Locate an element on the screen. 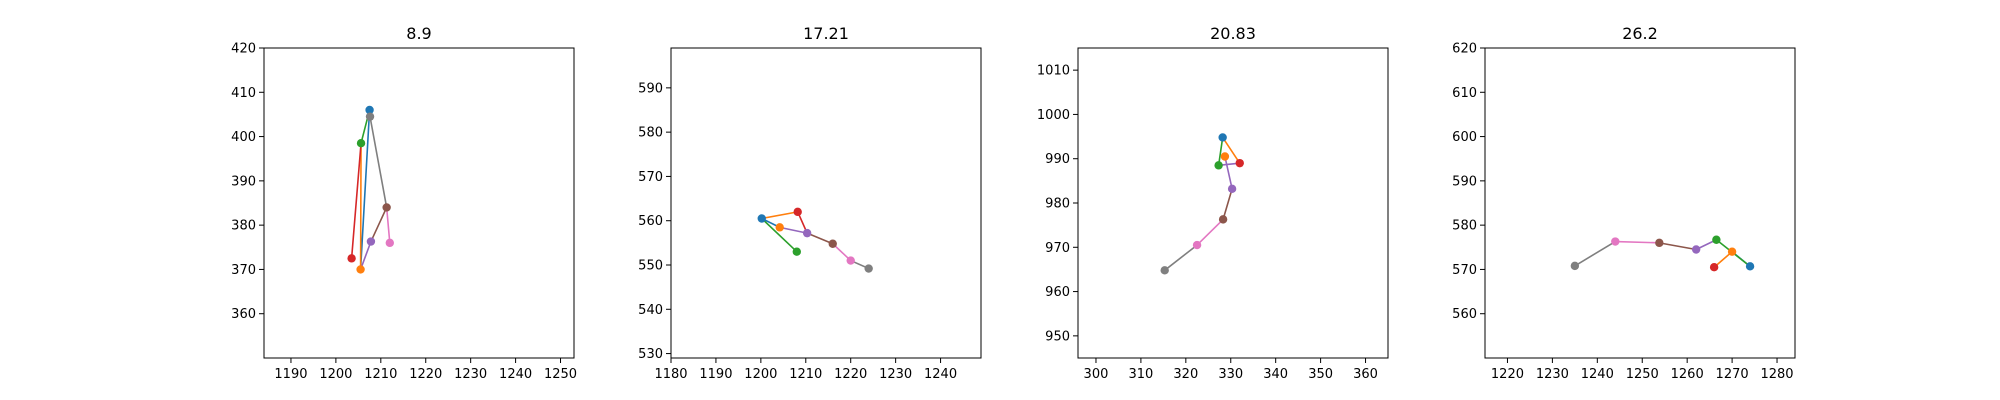 Image resolution: width=2000 pixels, height=400 pixels. y-tick-label: 530 is located at coordinates (650, 354).